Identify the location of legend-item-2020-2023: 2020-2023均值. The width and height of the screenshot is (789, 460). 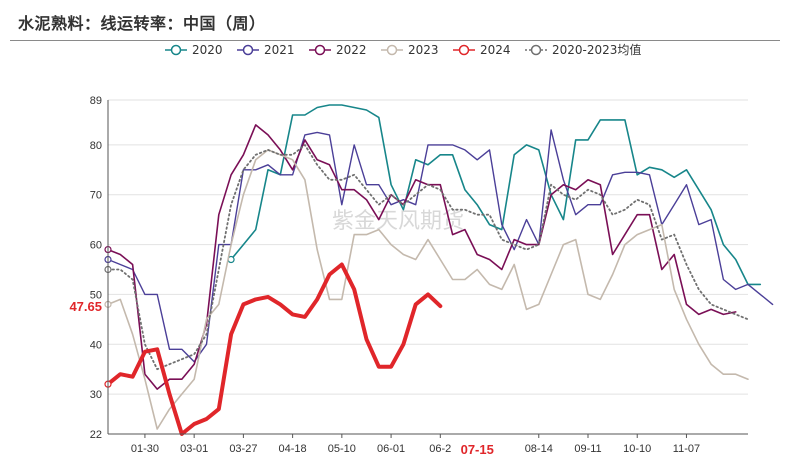
(583, 49).